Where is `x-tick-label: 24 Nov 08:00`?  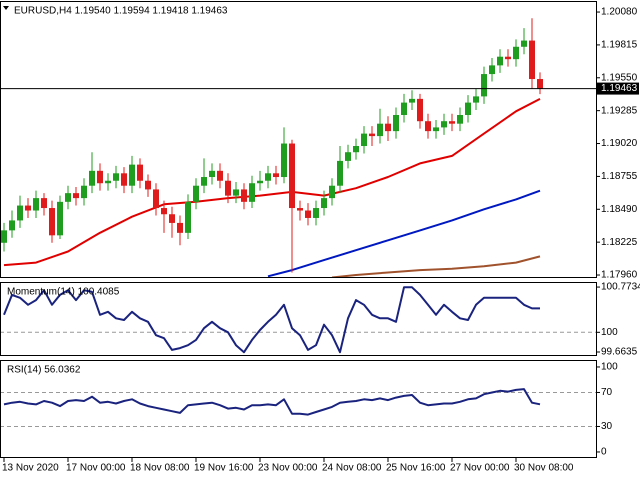
x-tick-label: 24 Nov 08:00 is located at coordinates (352, 468).